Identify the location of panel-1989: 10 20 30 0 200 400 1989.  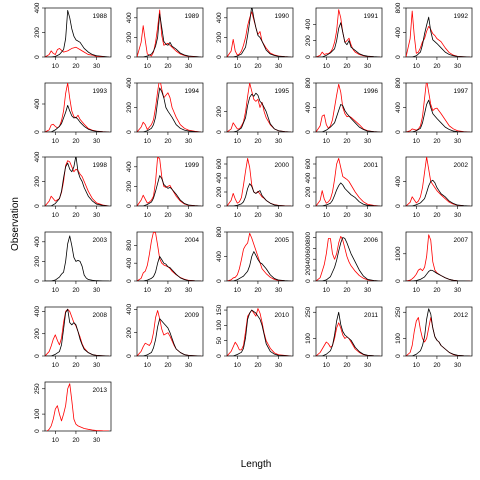
(165, 38).